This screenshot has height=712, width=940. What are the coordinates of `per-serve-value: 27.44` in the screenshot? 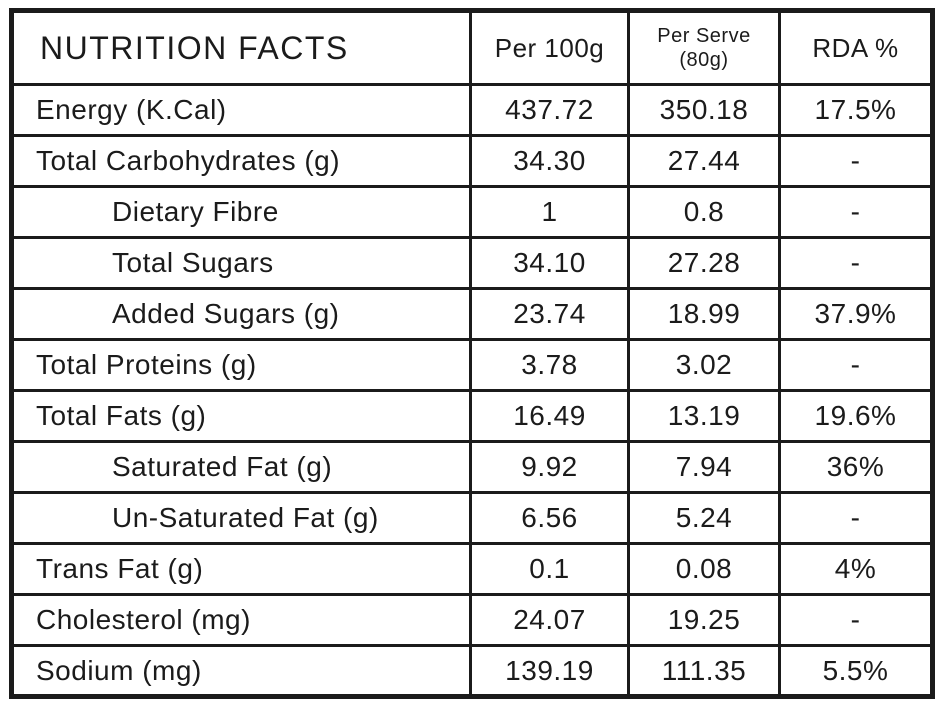 It's located at (704, 161).